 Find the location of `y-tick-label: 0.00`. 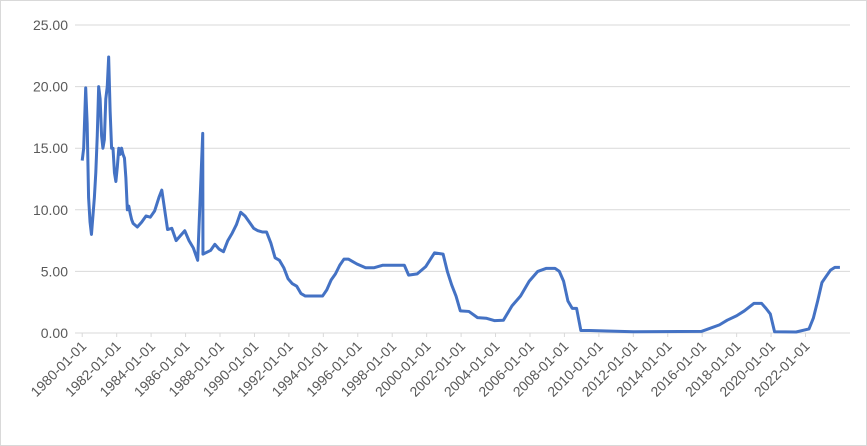

y-tick-label: 0.00 is located at coordinates (54, 333).